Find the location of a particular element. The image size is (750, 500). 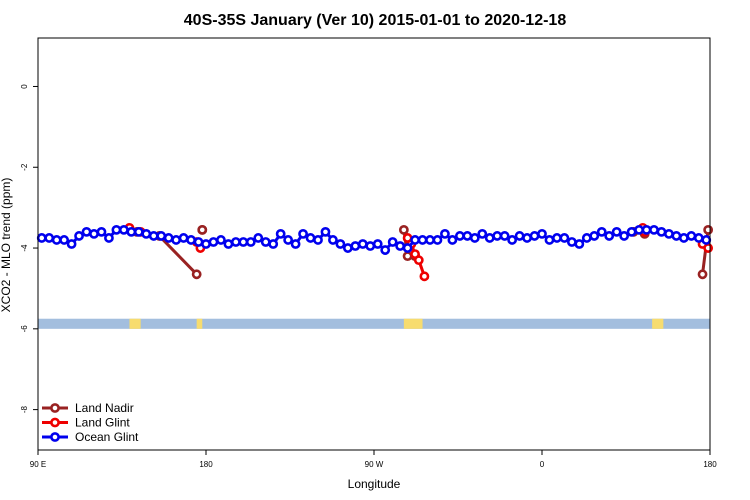

map-strip is located at coordinates (374, 323).